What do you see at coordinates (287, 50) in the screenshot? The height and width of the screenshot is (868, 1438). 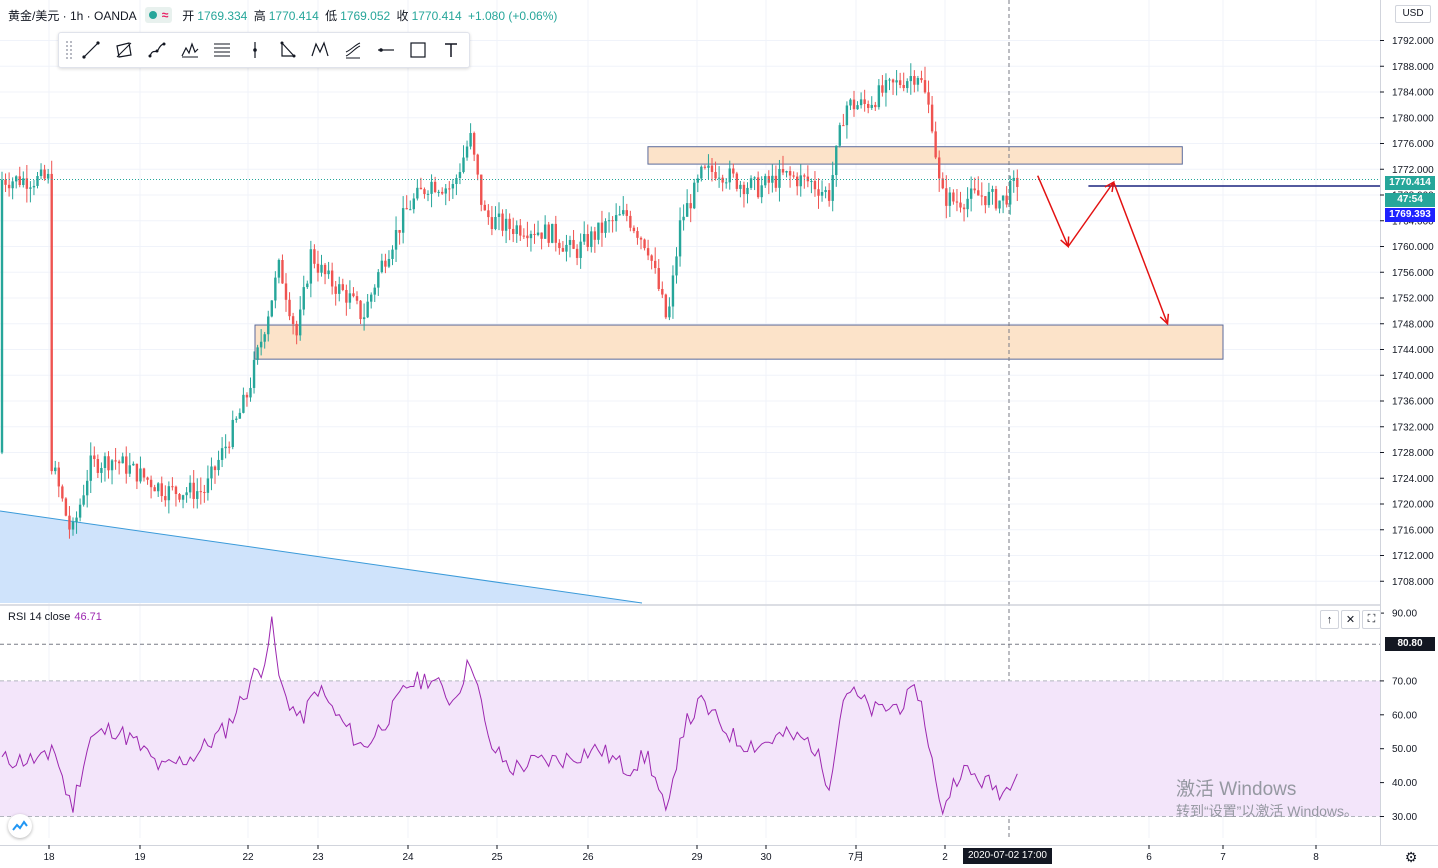 I see `triangle-icon` at bounding box center [287, 50].